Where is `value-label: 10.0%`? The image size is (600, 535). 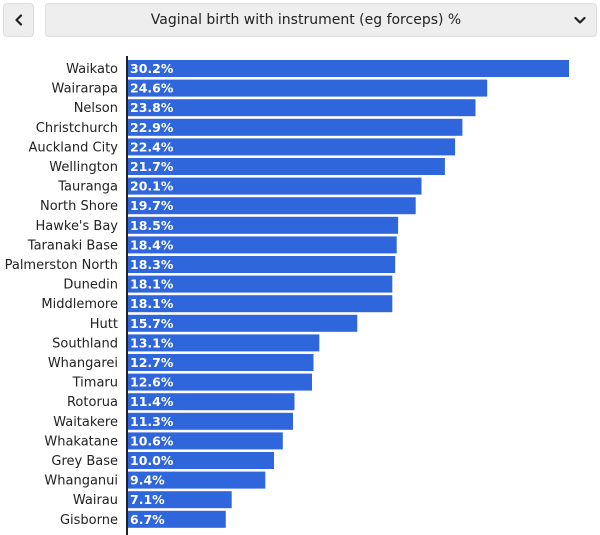 value-label: 10.0% is located at coordinates (152, 460).